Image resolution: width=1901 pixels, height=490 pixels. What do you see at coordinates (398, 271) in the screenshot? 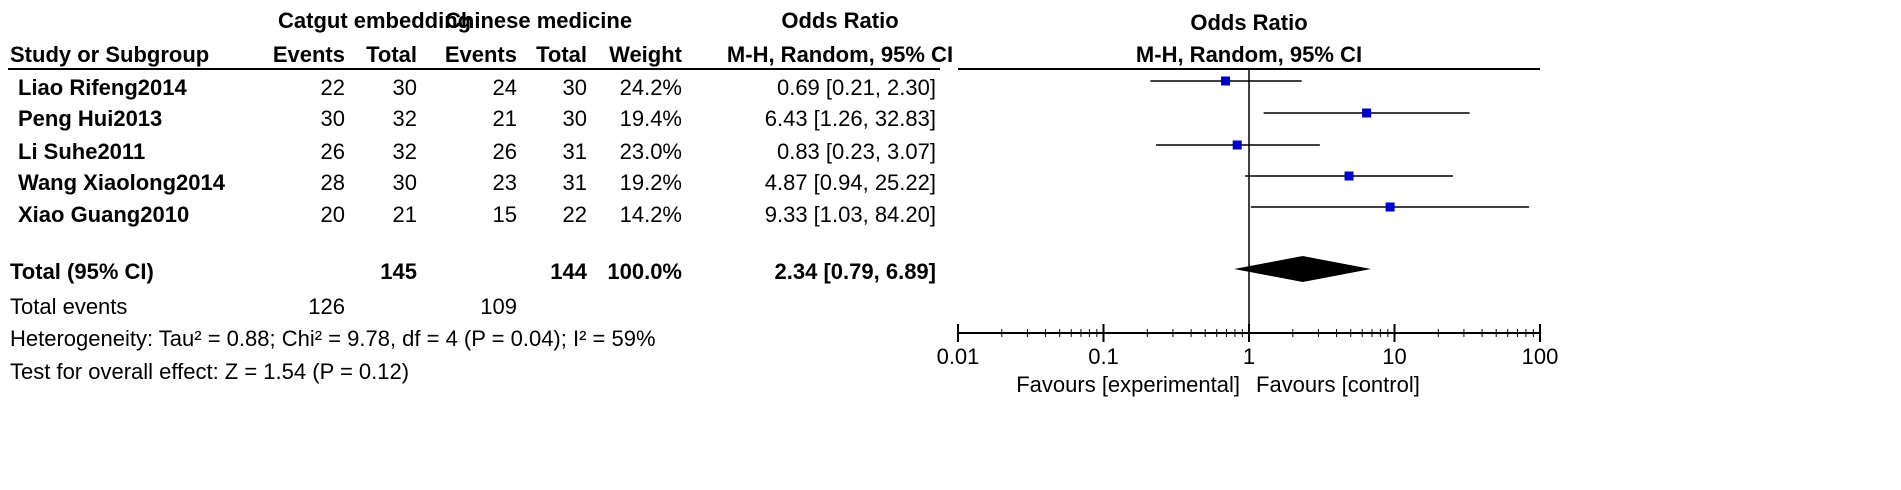
I see `total1-cell: 145` at bounding box center [398, 271].